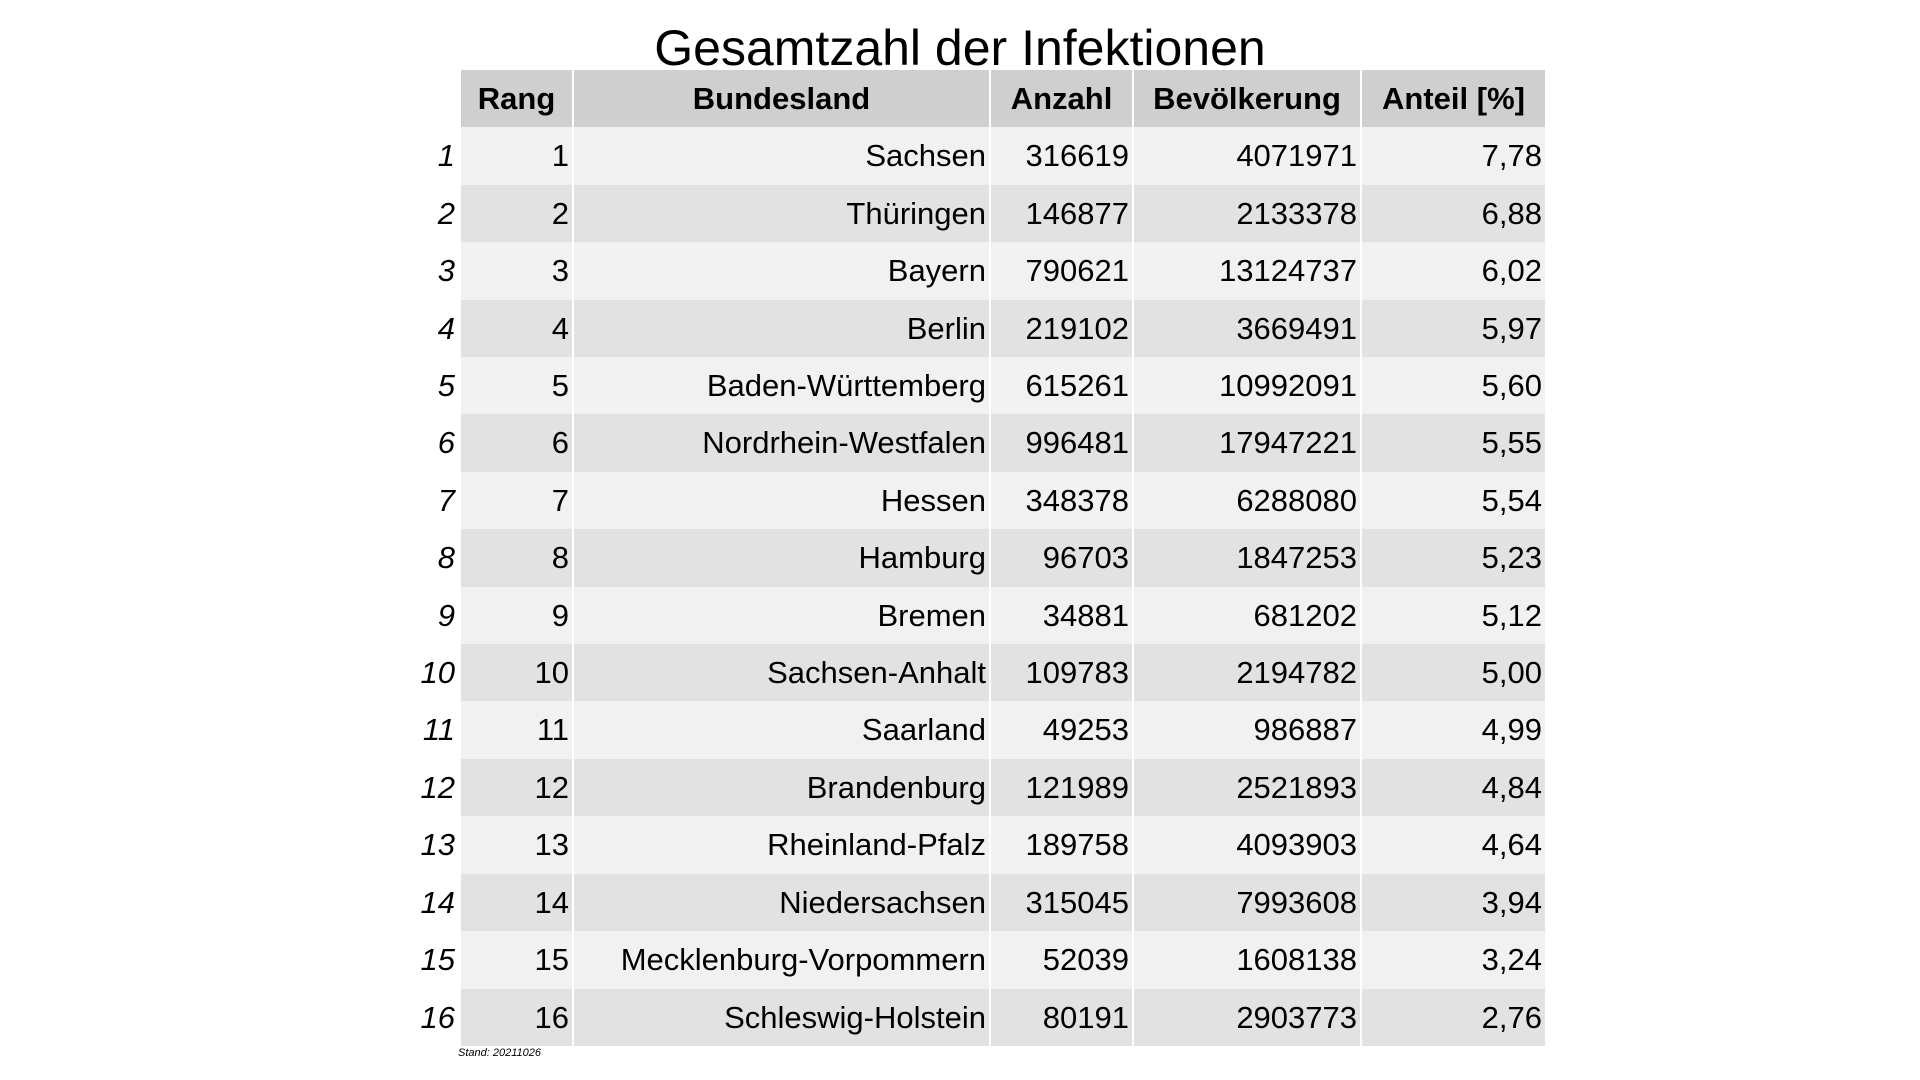  Describe the element at coordinates (1246, 443) in the screenshot. I see `cell-bevoelkerung: 17947221` at that location.